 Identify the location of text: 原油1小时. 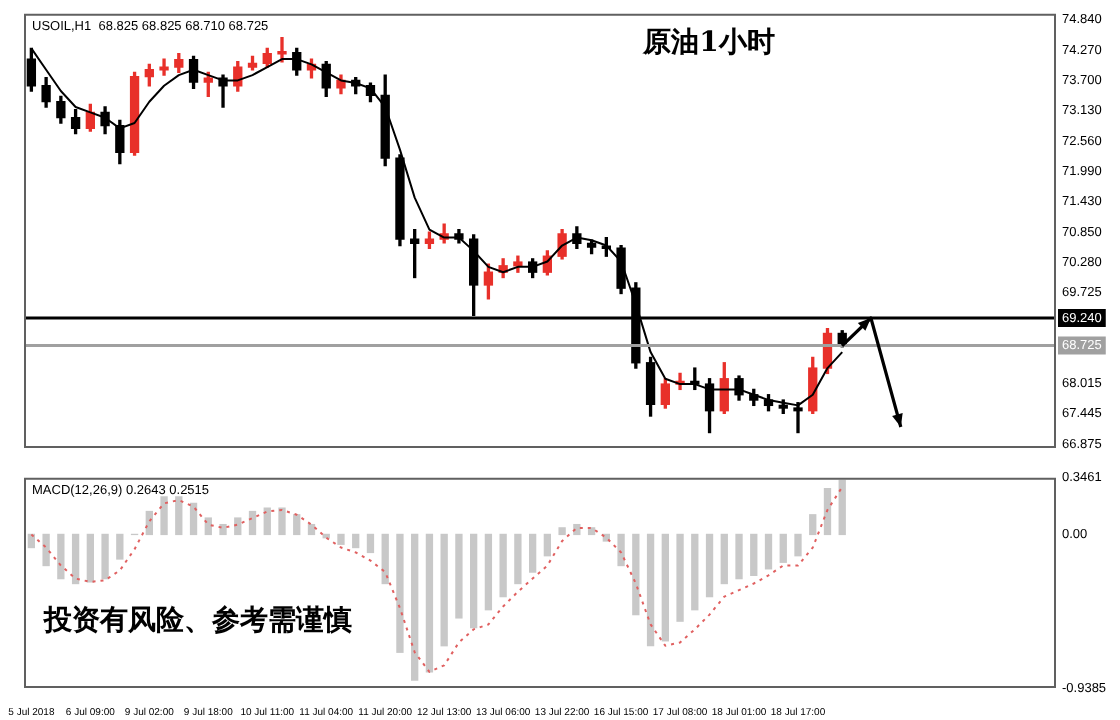
(708, 43).